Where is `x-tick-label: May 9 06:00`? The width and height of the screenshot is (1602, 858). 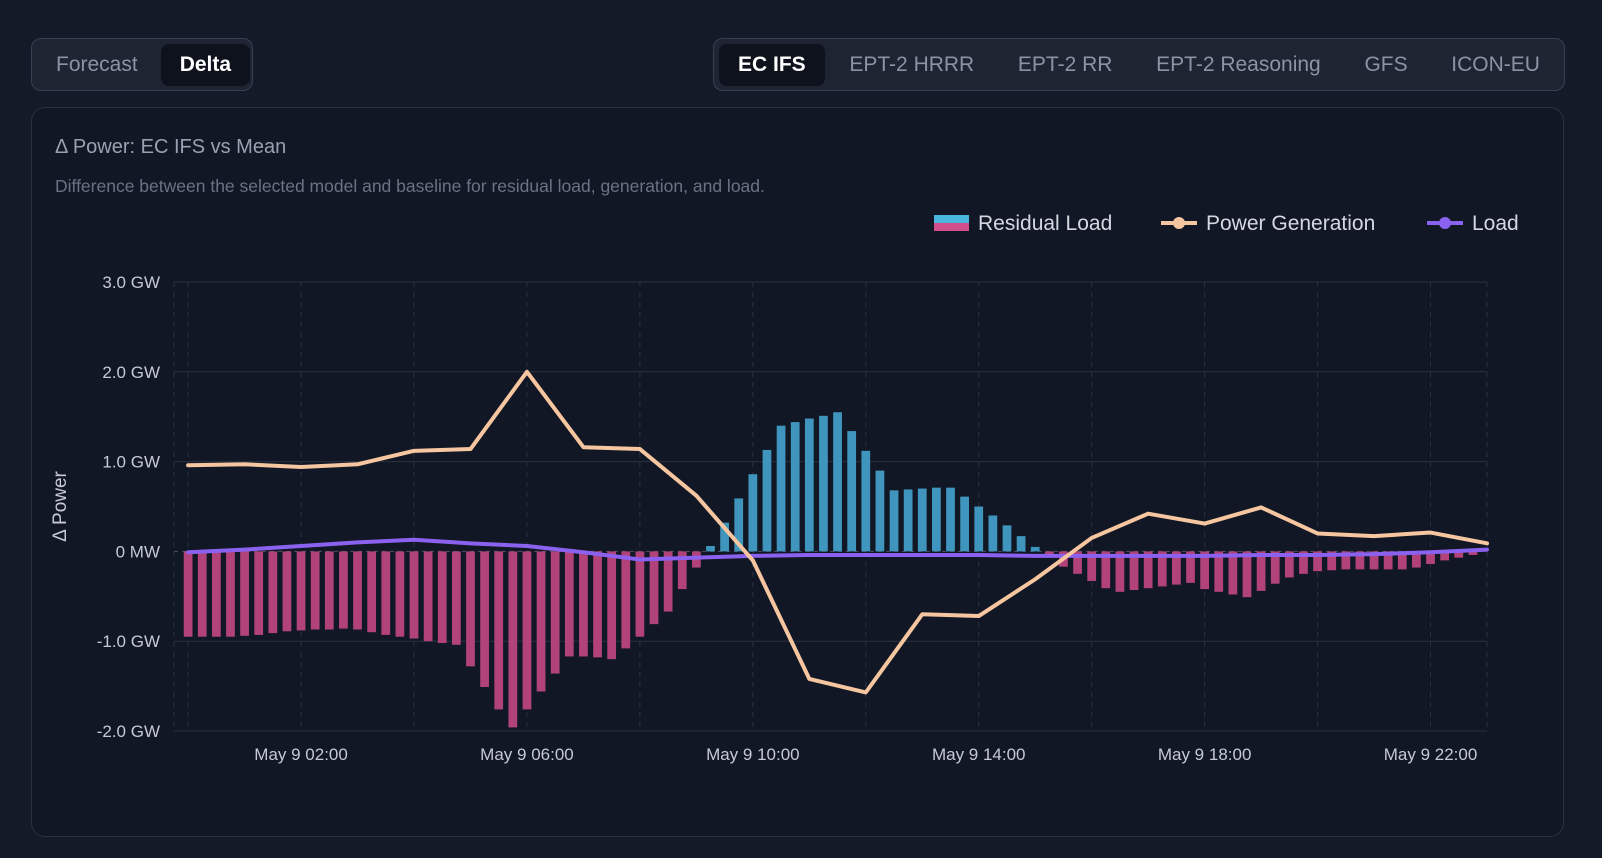
x-tick-label: May 9 06:00 is located at coordinates (527, 754).